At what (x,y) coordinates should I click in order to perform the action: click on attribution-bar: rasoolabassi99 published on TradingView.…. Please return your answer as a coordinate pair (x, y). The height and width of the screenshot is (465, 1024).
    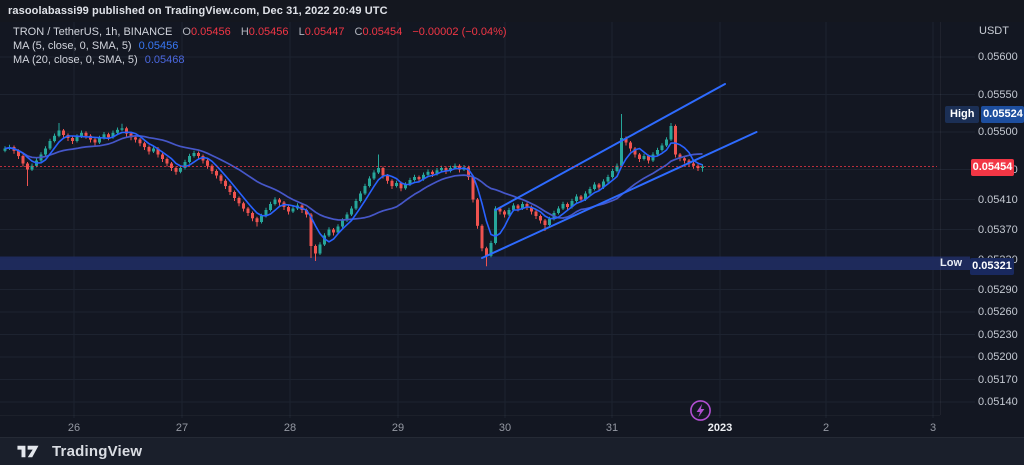
    Looking at the image, I should click on (512, 11).